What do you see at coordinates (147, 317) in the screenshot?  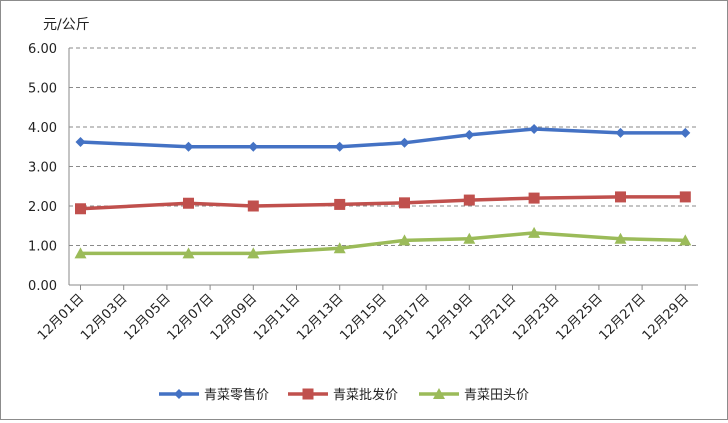 I see `x-tick-label: 12月05日` at bounding box center [147, 317].